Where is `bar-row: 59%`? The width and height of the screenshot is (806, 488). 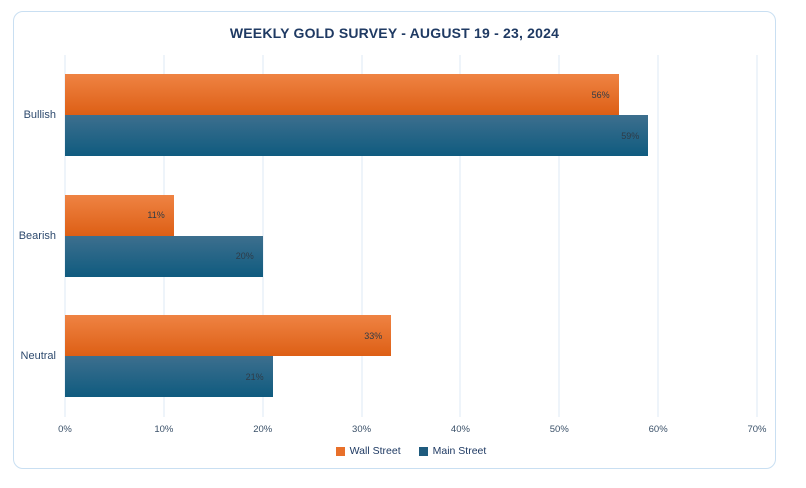
bar-row: 59% is located at coordinates (411, 136).